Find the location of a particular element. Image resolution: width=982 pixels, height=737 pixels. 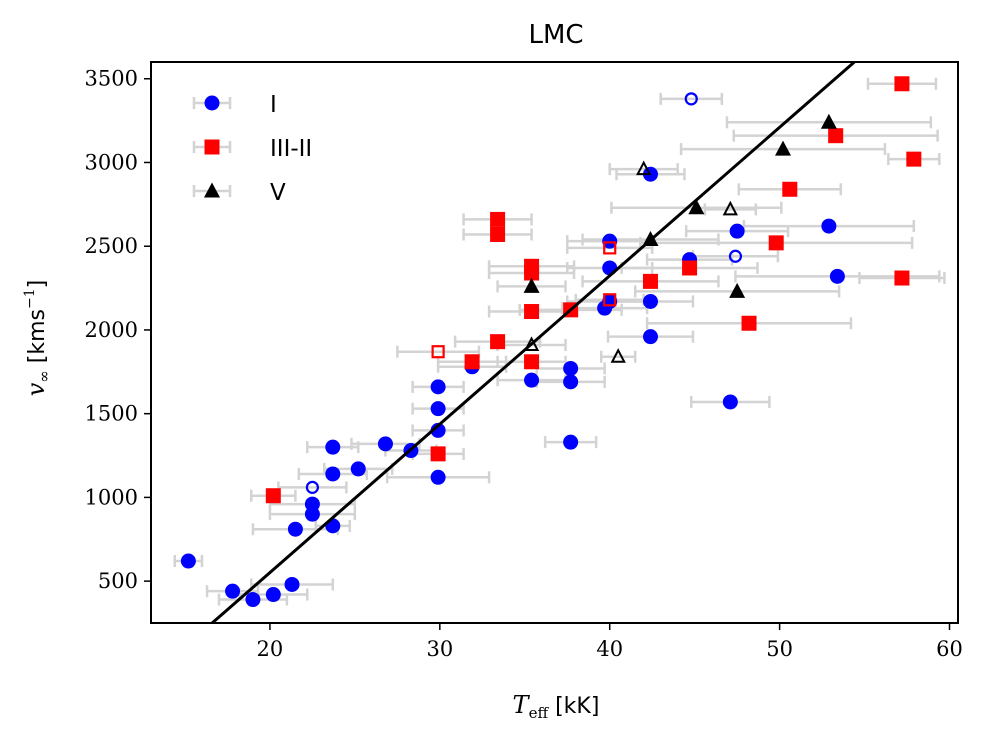

y-tick-label-1000: 1000 is located at coordinates (111, 497).